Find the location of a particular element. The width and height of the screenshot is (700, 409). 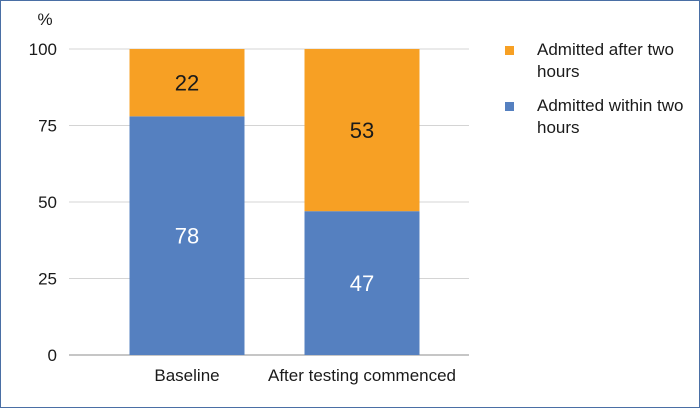

y-tick-label: 100 is located at coordinates (43, 49).